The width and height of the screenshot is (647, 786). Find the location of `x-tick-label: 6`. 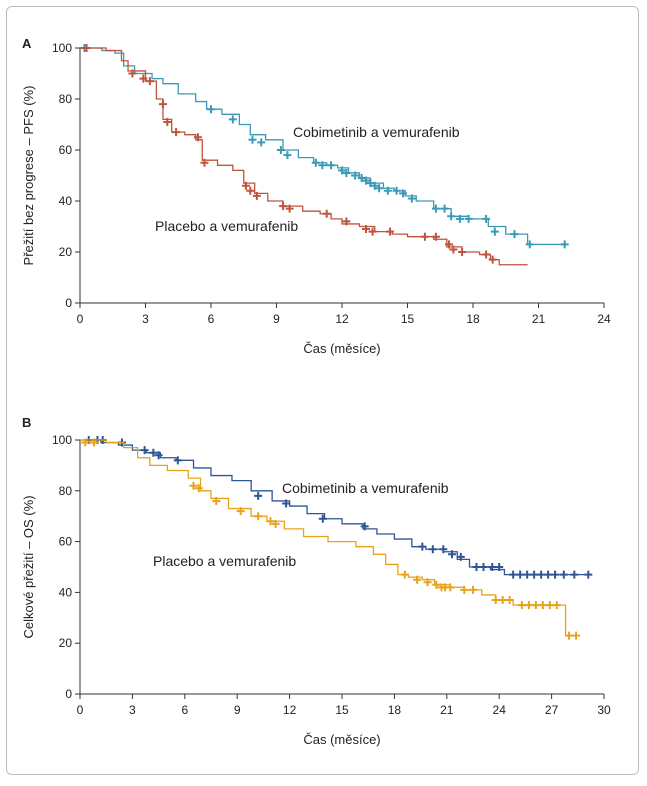

x-tick-label: 6 is located at coordinates (184, 710).